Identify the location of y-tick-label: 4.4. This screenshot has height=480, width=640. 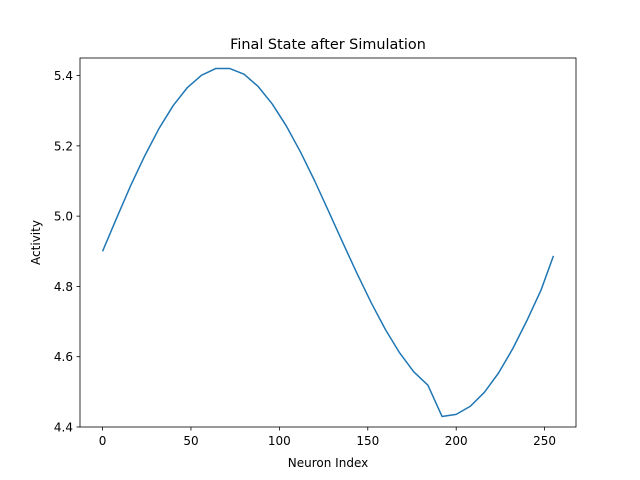
(63, 428).